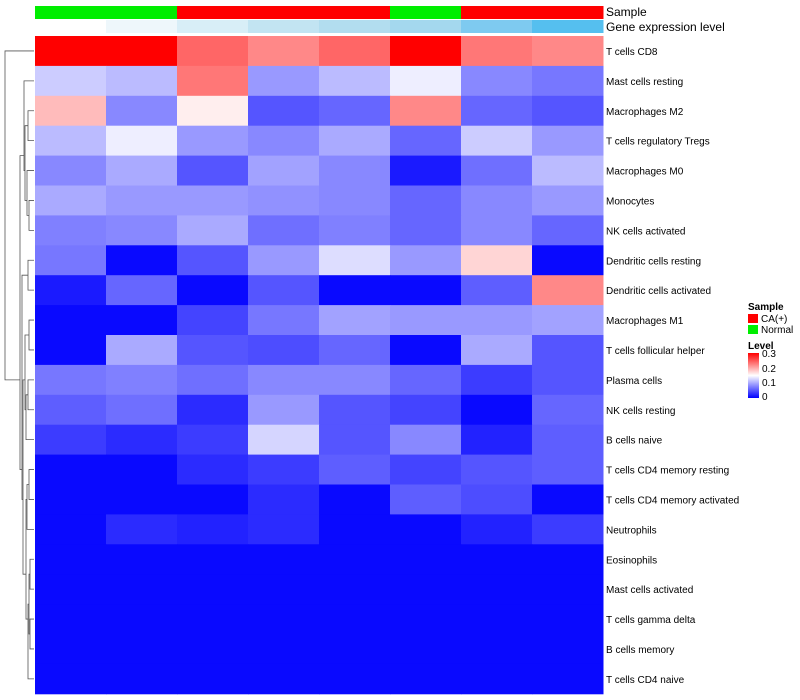 This screenshot has width=800, height=700. Describe the element at coordinates (651, 620) in the screenshot. I see `row-label: T cells gamma delta` at that location.